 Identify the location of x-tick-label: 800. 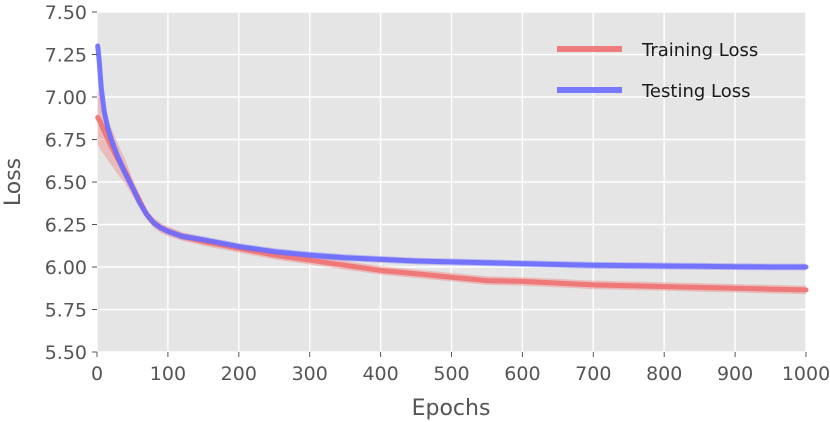
(664, 374).